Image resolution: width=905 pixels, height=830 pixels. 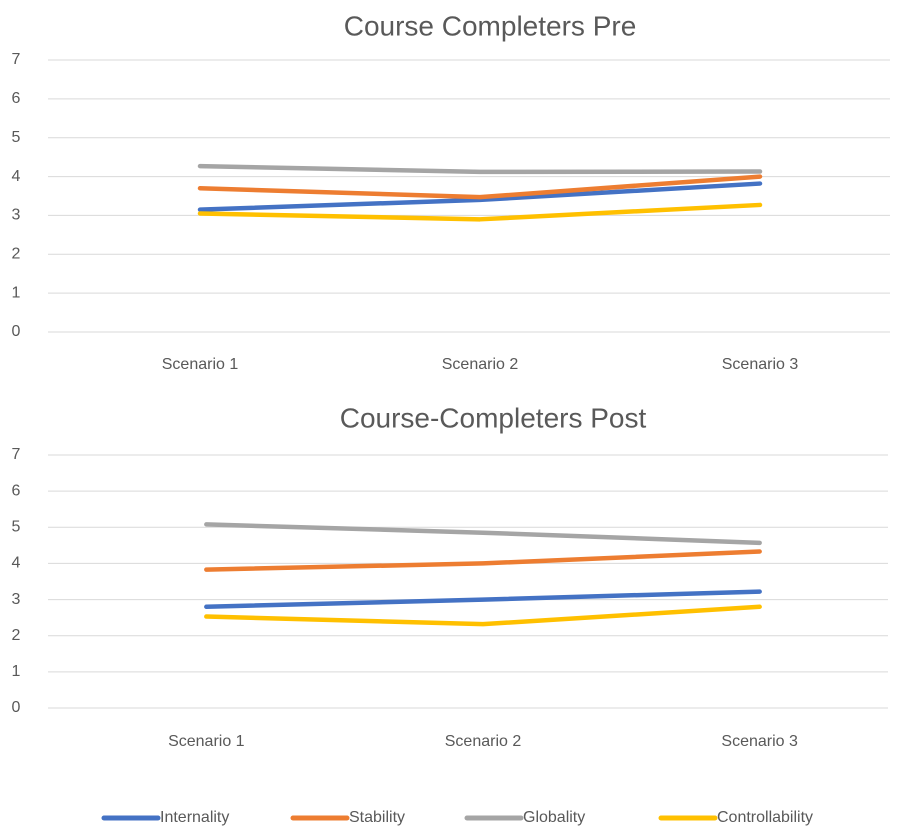 What do you see at coordinates (377, 817) in the screenshot?
I see `legend-label: Stability` at bounding box center [377, 817].